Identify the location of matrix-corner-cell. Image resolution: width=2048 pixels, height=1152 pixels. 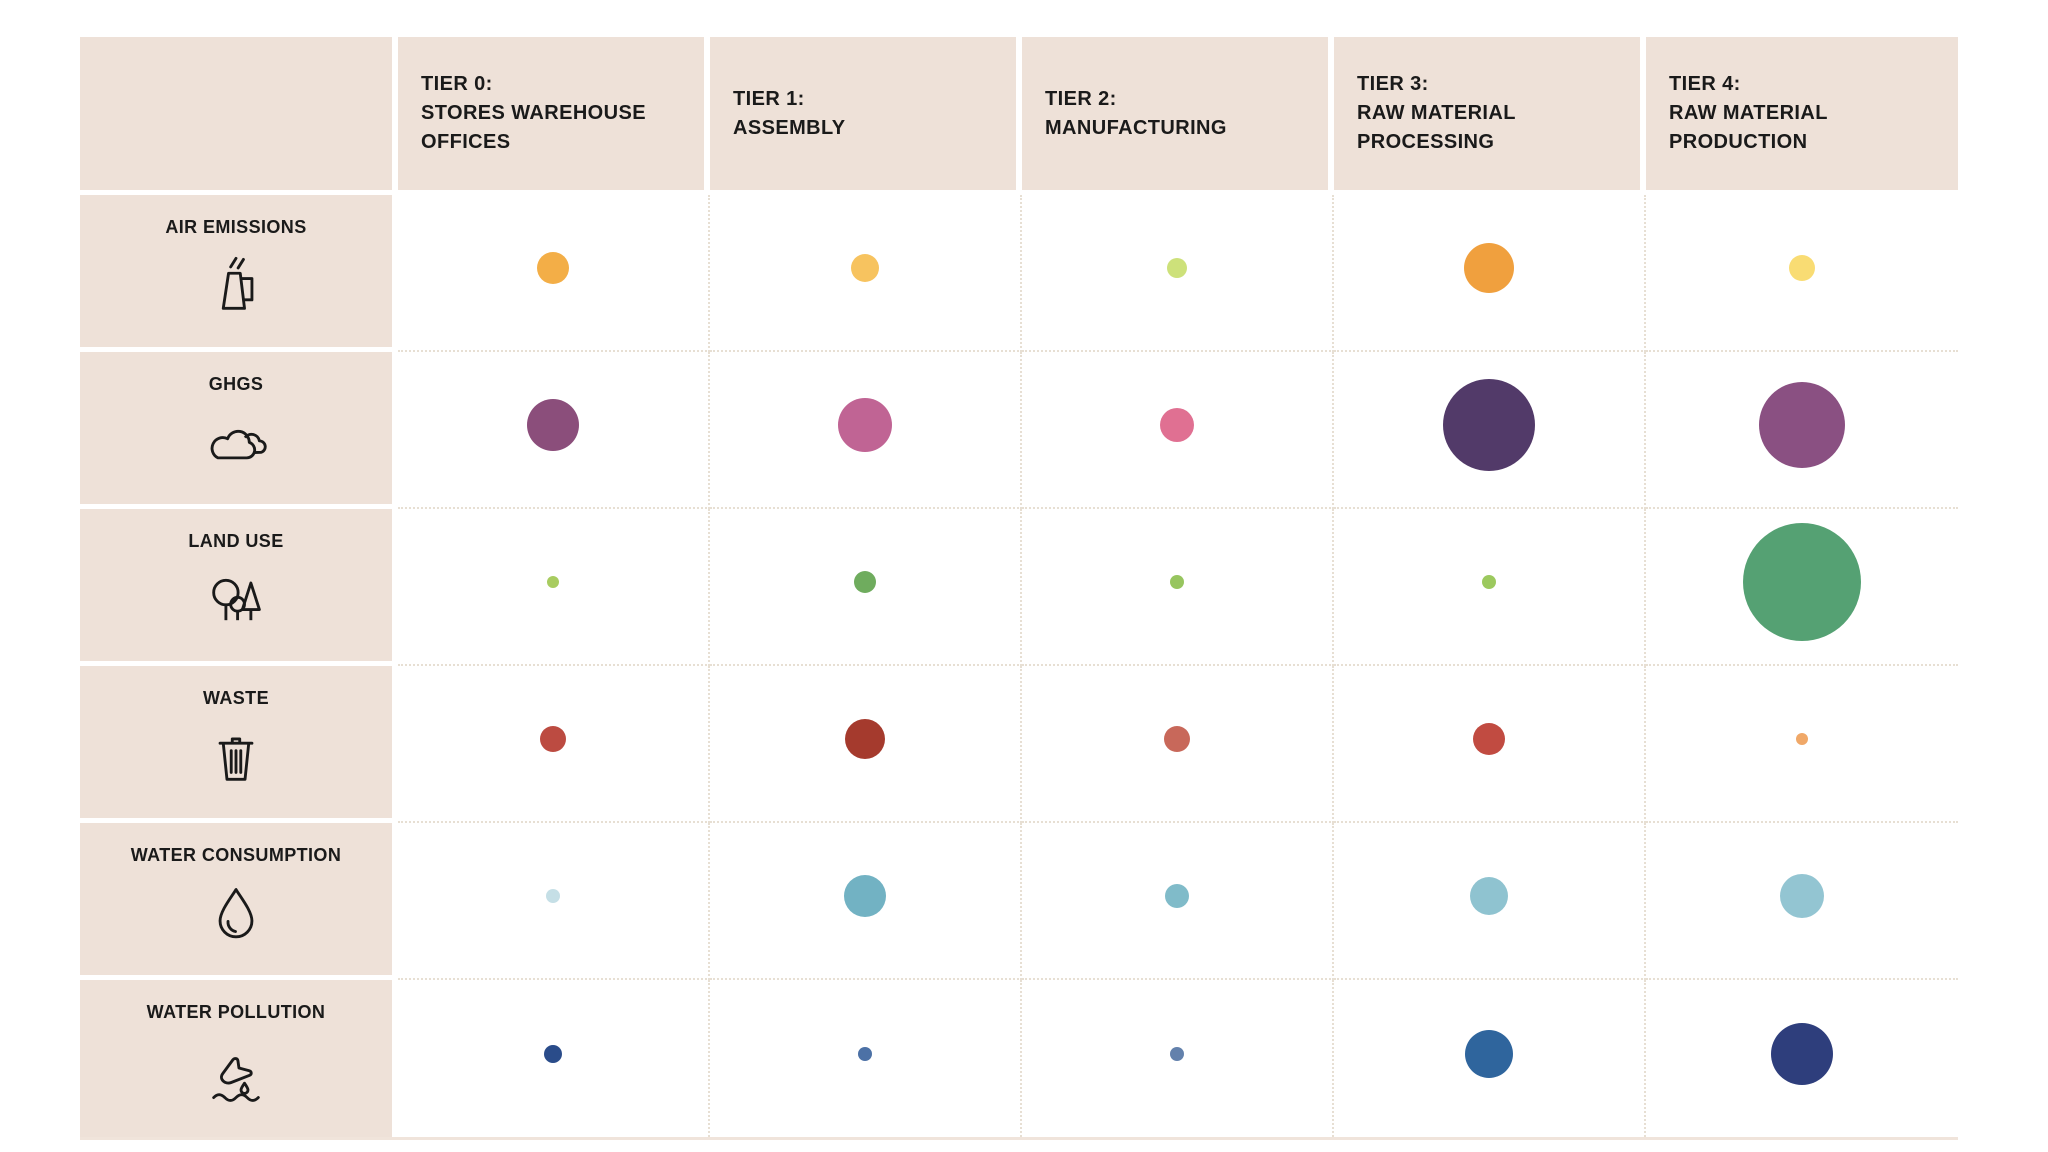
(239, 116).